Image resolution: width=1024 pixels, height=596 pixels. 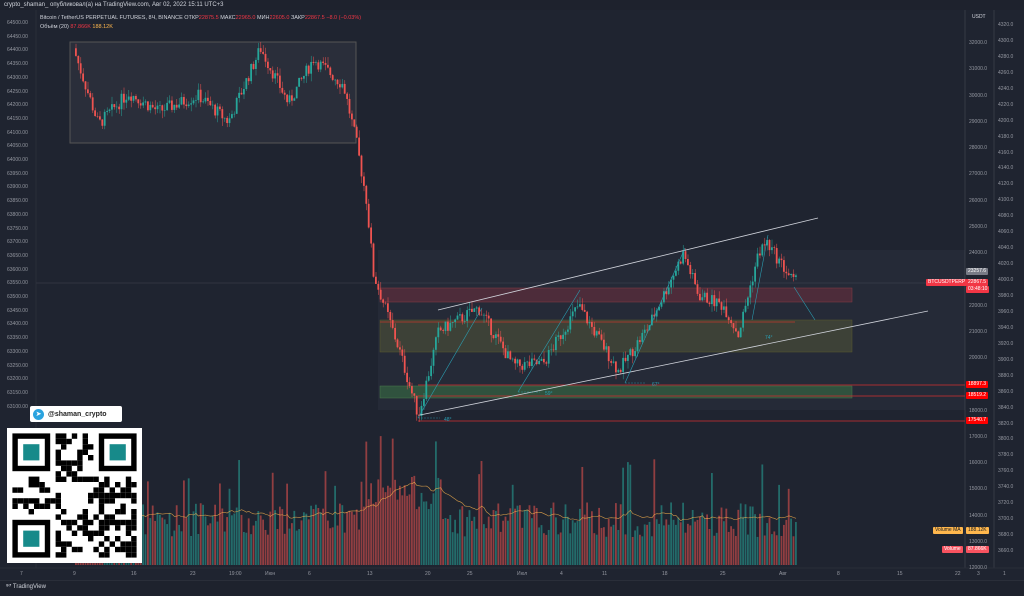 What do you see at coordinates (309, 574) in the screenshot?
I see `time-axis-tick: 6` at bounding box center [309, 574].